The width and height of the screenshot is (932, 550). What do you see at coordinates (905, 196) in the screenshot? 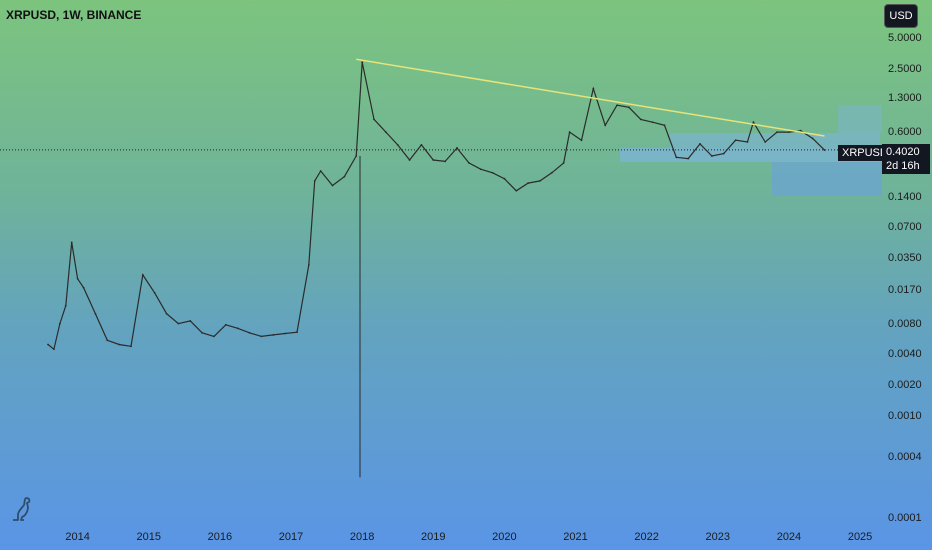
I see `y-tick-label: 0.1400` at bounding box center [905, 196].